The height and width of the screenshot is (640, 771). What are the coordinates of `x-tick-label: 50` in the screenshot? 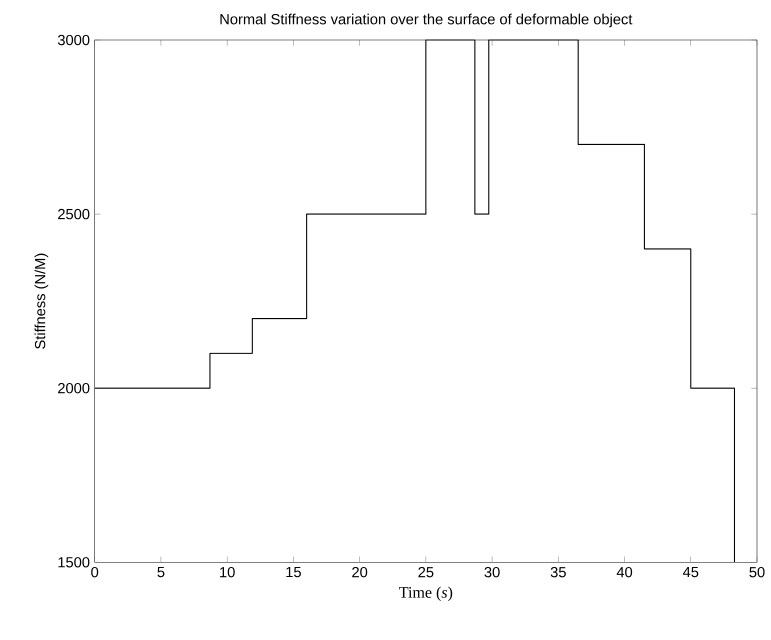 It's located at (757, 572).